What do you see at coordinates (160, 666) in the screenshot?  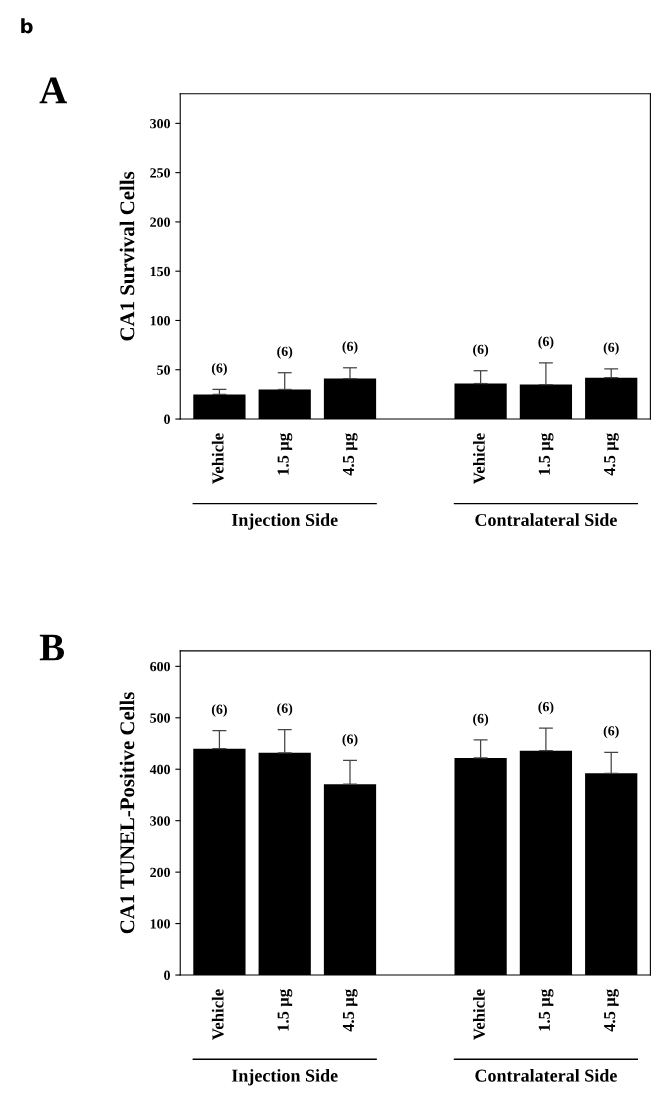 I see `y-tick-label: 600` at bounding box center [160, 666].